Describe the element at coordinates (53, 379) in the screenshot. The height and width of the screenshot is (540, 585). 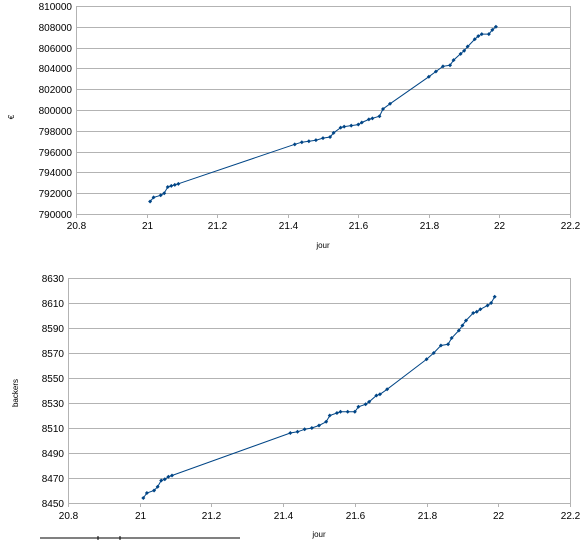
I see `y-tick-label: 8550` at that location.